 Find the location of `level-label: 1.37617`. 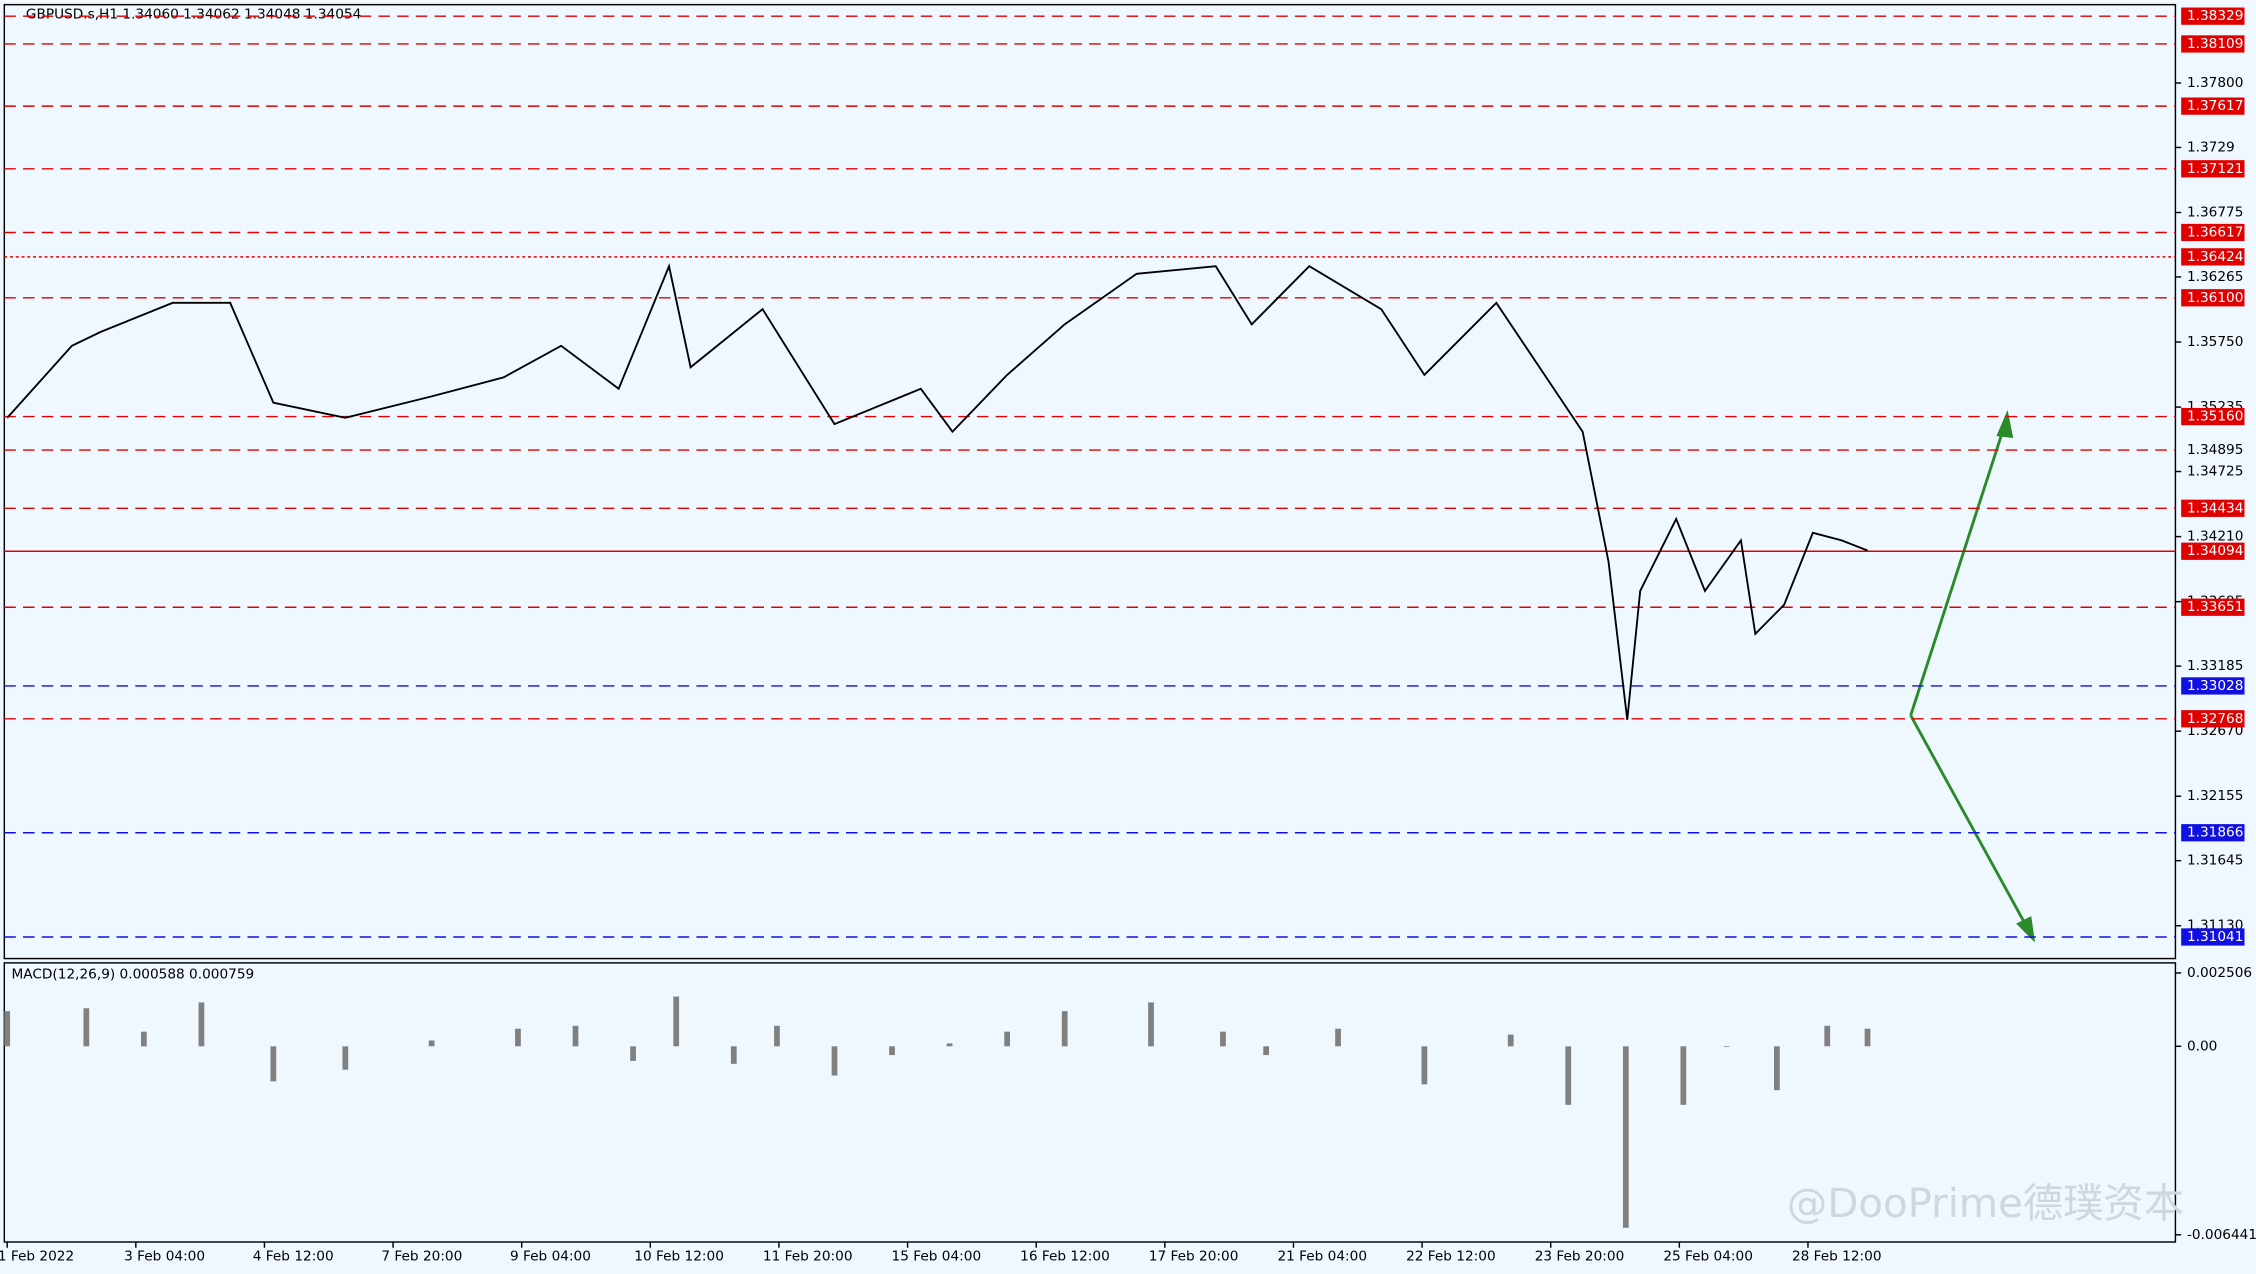

level-label: 1.37617 is located at coordinates (2215, 106).